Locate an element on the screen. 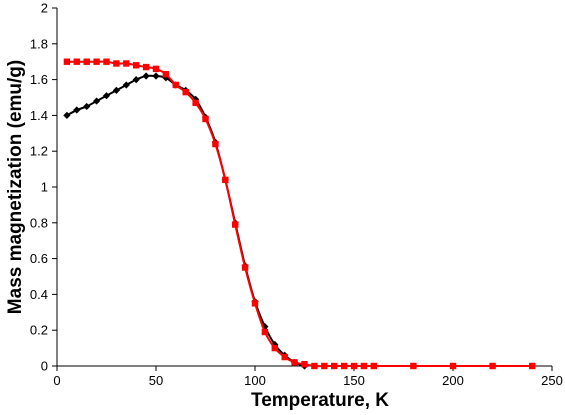 This screenshot has height=415, width=565. x-tick-label: 50 is located at coordinates (156, 380).